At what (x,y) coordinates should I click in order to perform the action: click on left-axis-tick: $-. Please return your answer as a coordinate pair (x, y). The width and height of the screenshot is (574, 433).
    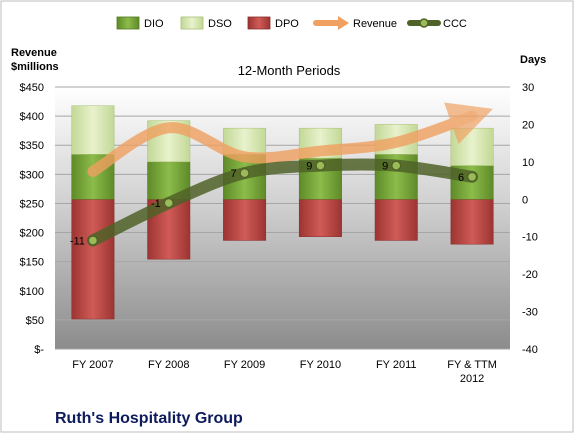
    Looking at the image, I should click on (39, 350).